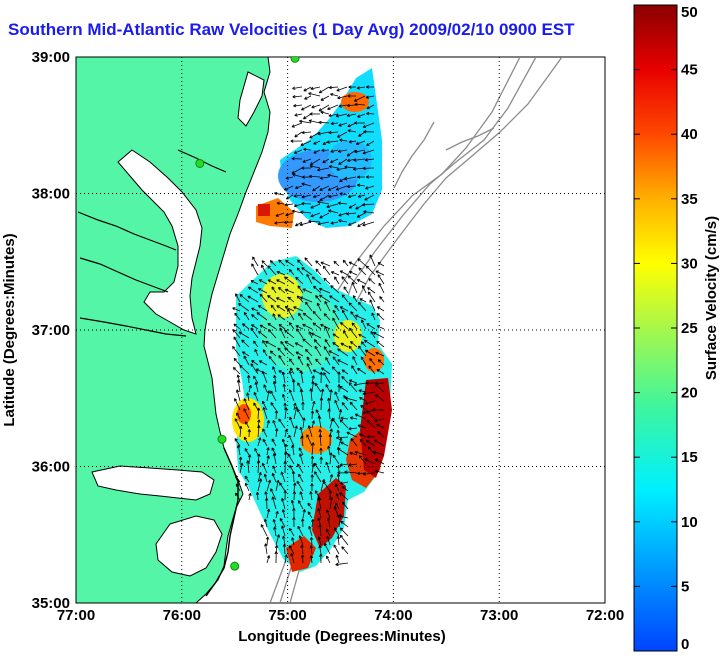 The height and width of the screenshot is (659, 724). What do you see at coordinates (51, 603) in the screenshot?
I see `y-tick-label: 35:00` at bounding box center [51, 603].